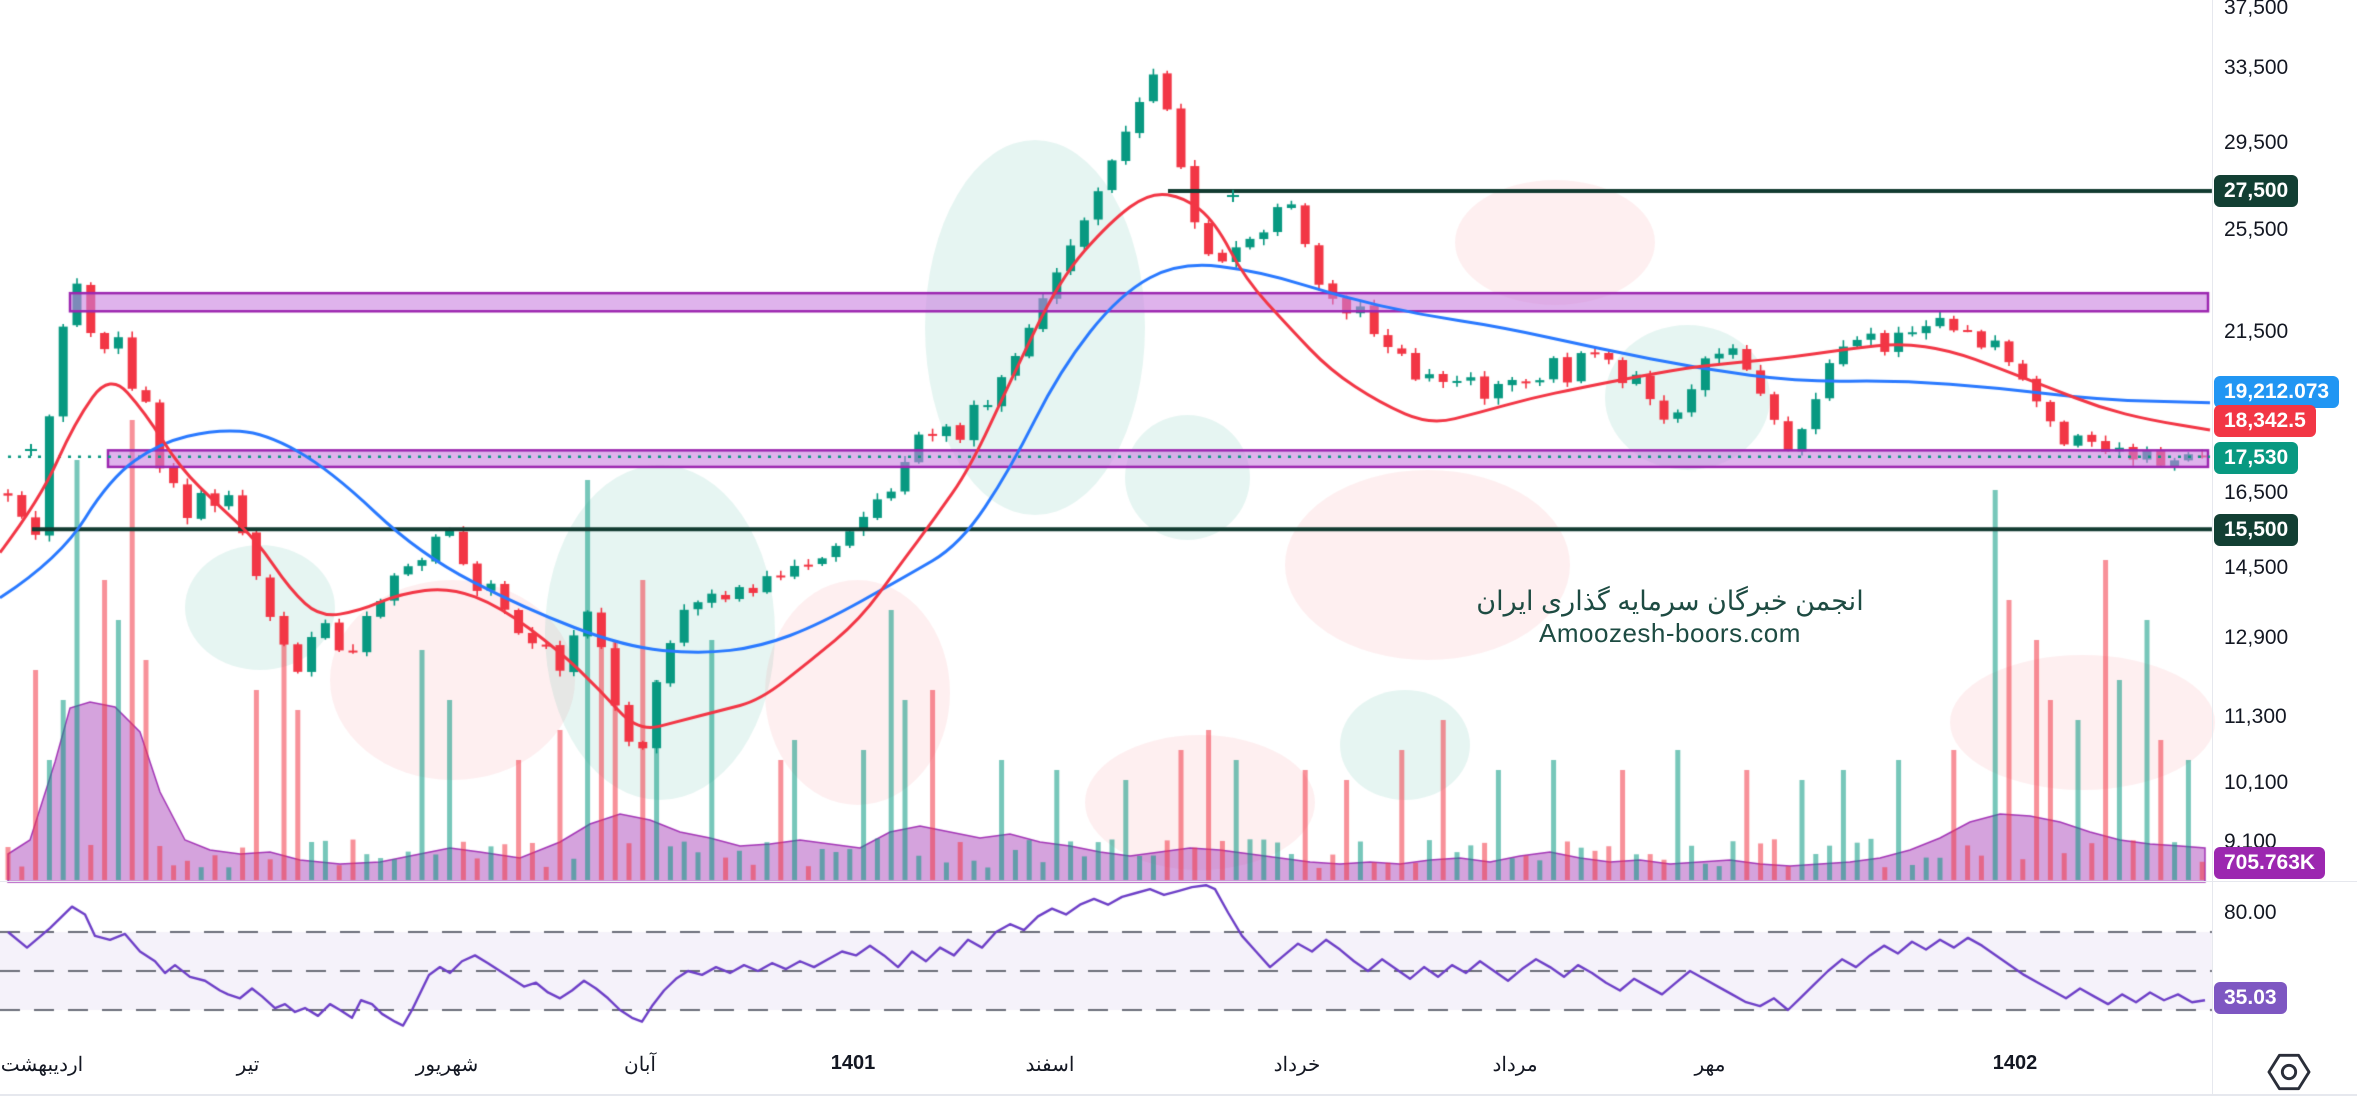 This screenshot has height=1100, width=2357. I want to click on price-badge-17530: 17,530, so click(2256, 458).